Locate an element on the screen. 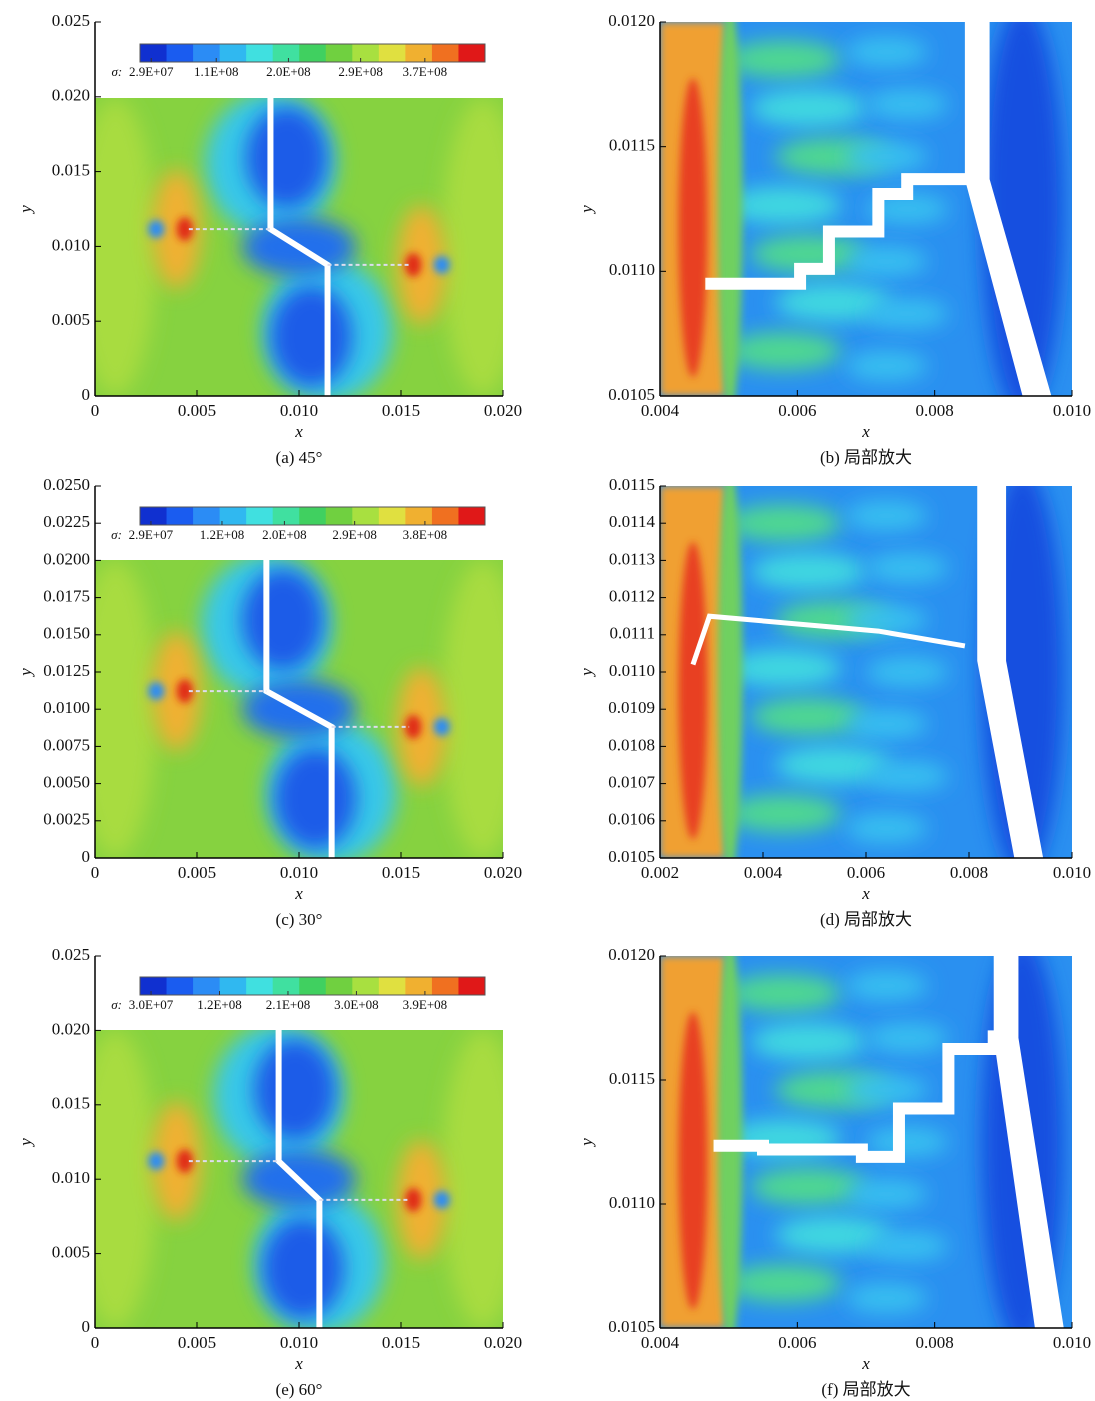  y-tick-label: 0.010 is located at coordinates (71, 244).